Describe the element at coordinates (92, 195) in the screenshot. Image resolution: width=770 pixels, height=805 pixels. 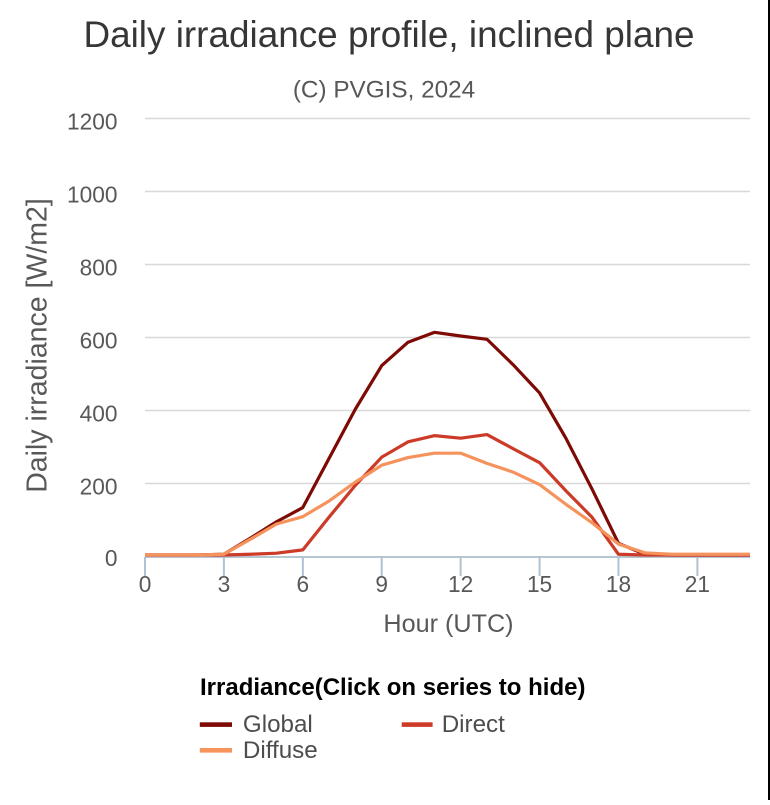
I see `svg-text: 1000` at that location.